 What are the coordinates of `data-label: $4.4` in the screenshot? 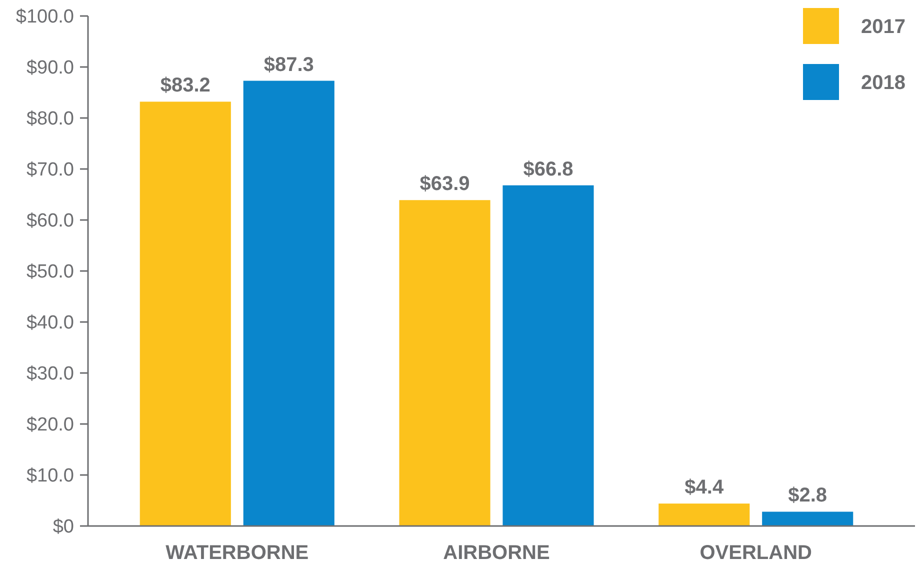 It's located at (704, 487).